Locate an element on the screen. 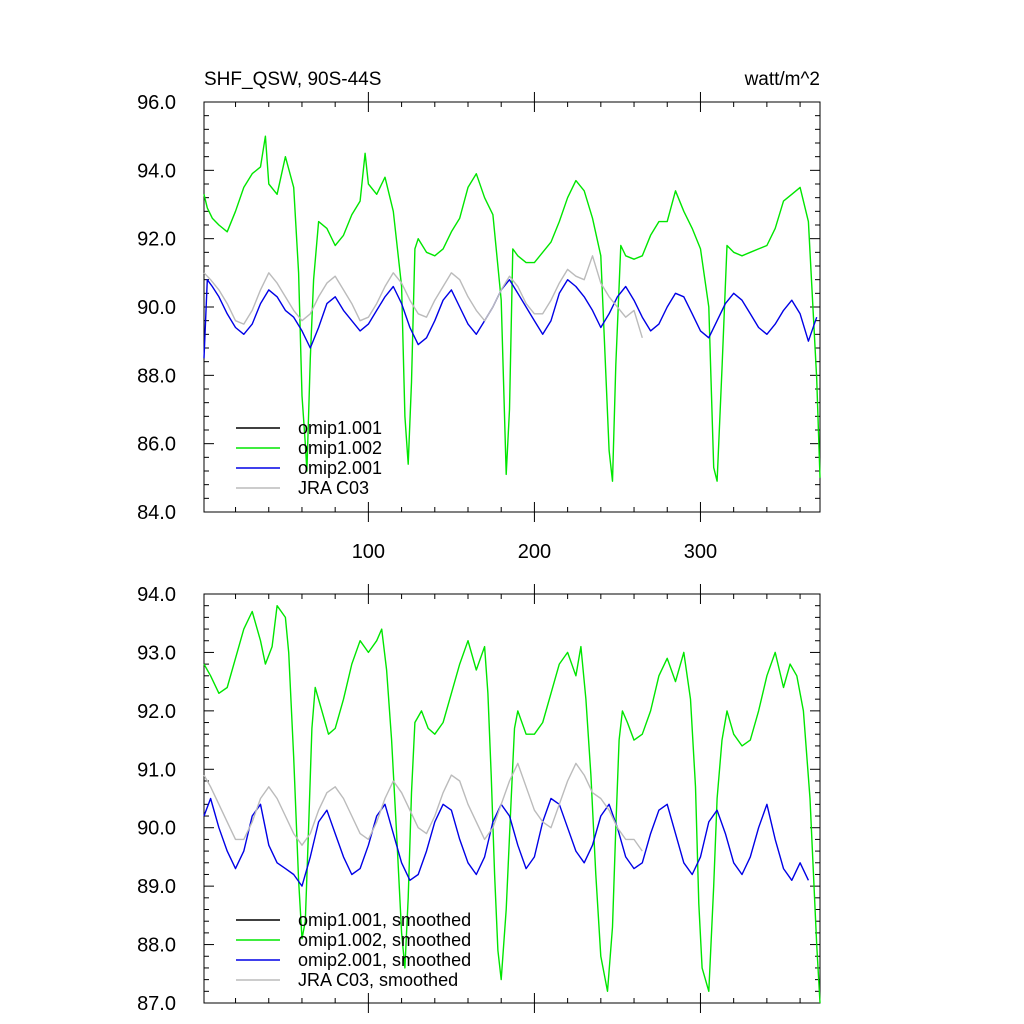 The height and width of the screenshot is (1024, 1024). y-tick-label: 91.0 is located at coordinates (156, 770).